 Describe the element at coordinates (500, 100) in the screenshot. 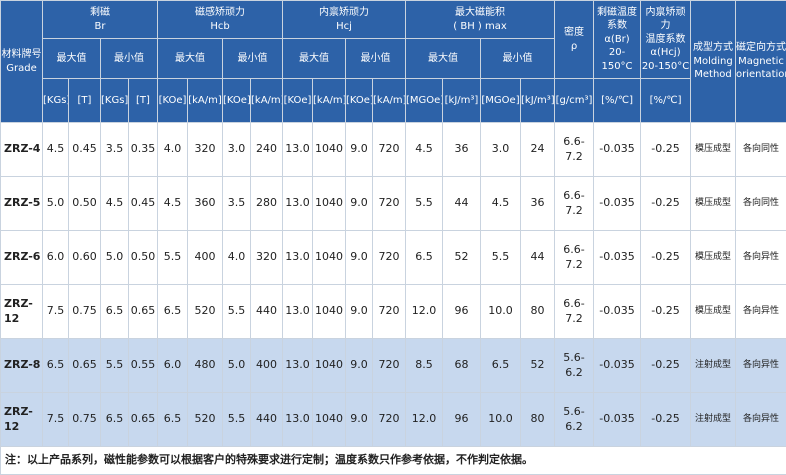

I see `unit: [MGOe]` at that location.